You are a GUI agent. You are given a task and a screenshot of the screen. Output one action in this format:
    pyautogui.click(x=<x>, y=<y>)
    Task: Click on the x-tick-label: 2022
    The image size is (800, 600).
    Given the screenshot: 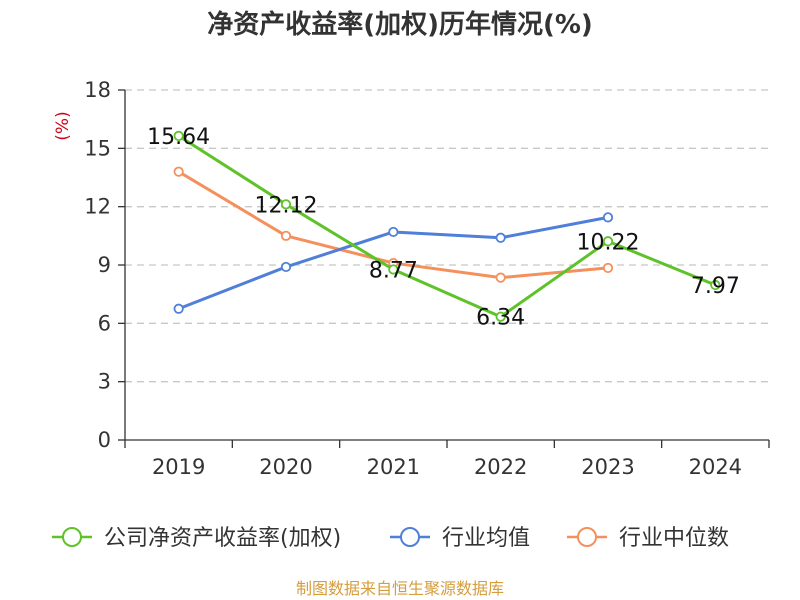 What is the action you would take?
    pyautogui.click(x=500, y=467)
    